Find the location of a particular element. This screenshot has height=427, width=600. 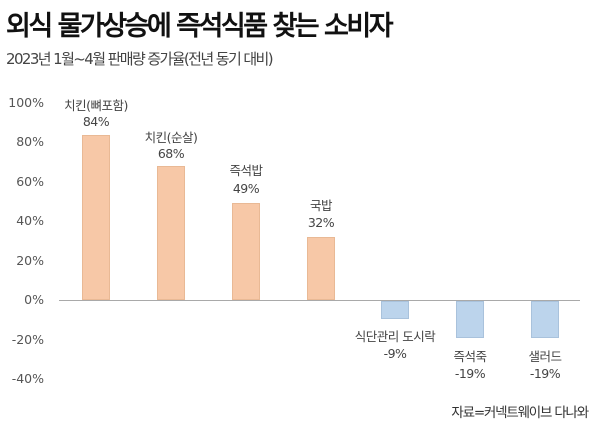

y-tick: 20% is located at coordinates (30, 260).